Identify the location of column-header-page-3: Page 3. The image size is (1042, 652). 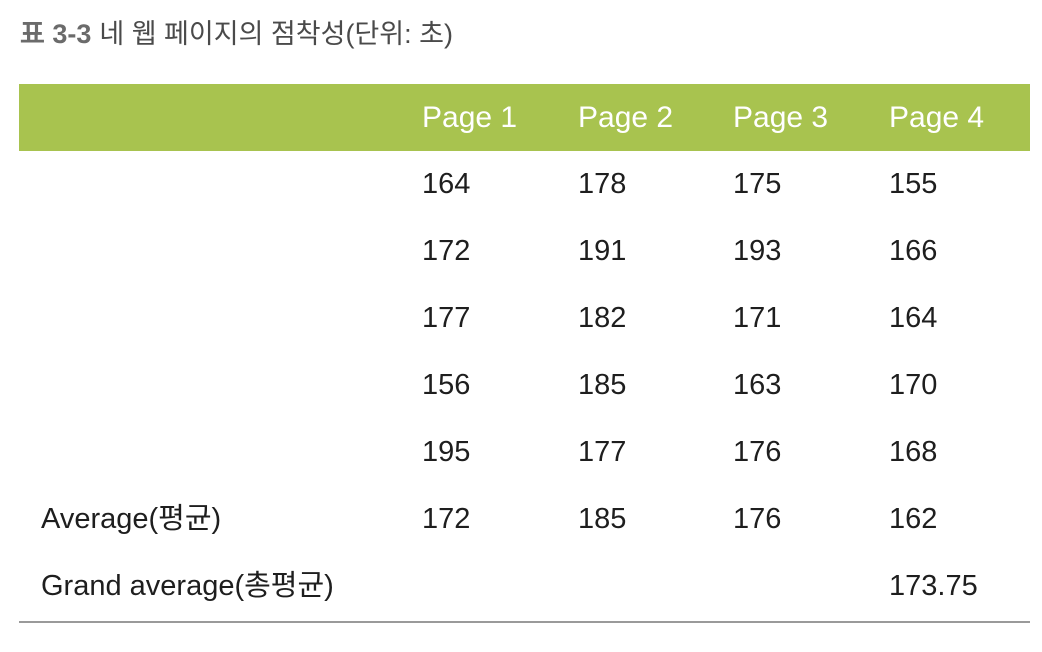
(781, 117).